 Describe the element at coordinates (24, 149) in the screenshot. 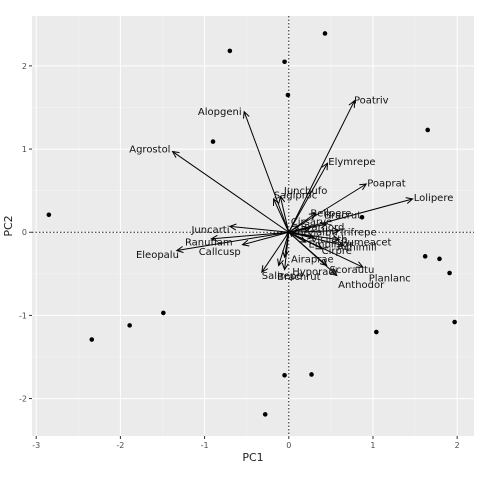

I see `y-tick-label: 1` at that location.